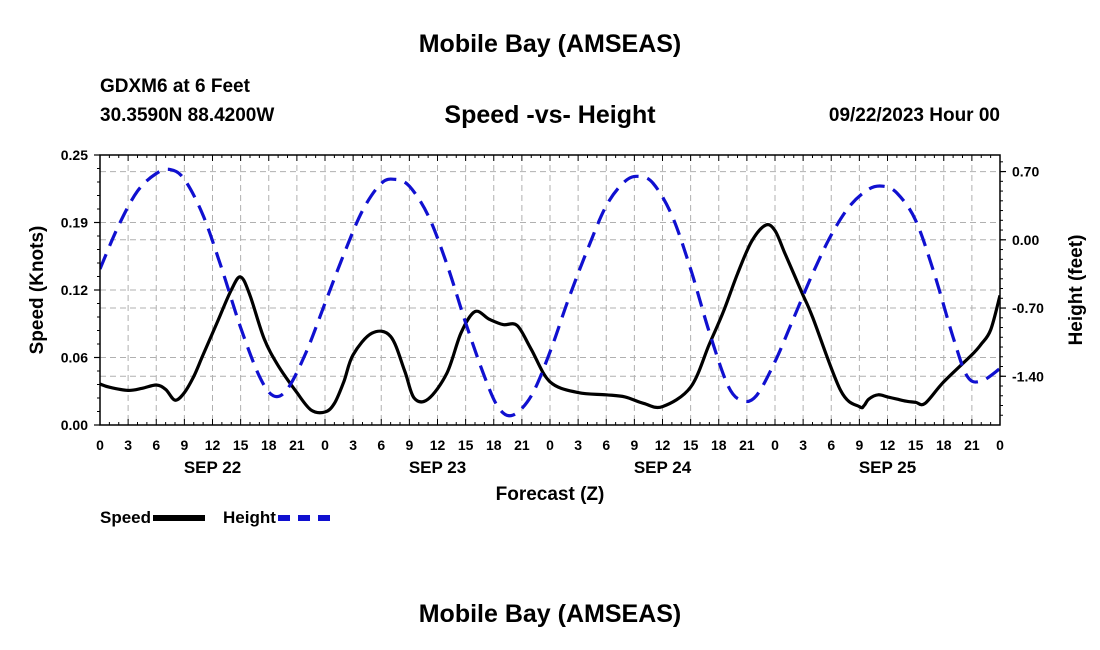 This screenshot has width=1100, height=650. What do you see at coordinates (74, 290) in the screenshot?
I see `y-left-tick-label: 0.12` at bounding box center [74, 290].